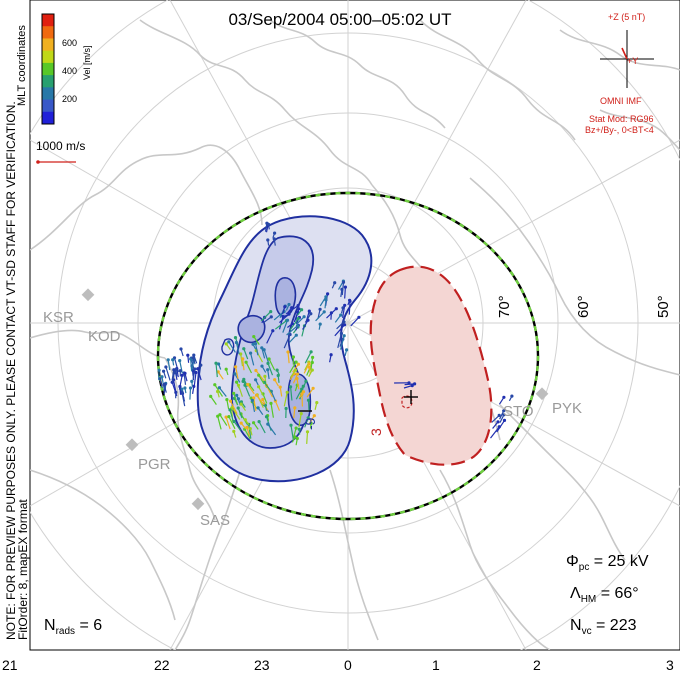 The width and height of the screenshot is (680, 679). I want to click on latitude-label-60: 60°, so click(583, 306).